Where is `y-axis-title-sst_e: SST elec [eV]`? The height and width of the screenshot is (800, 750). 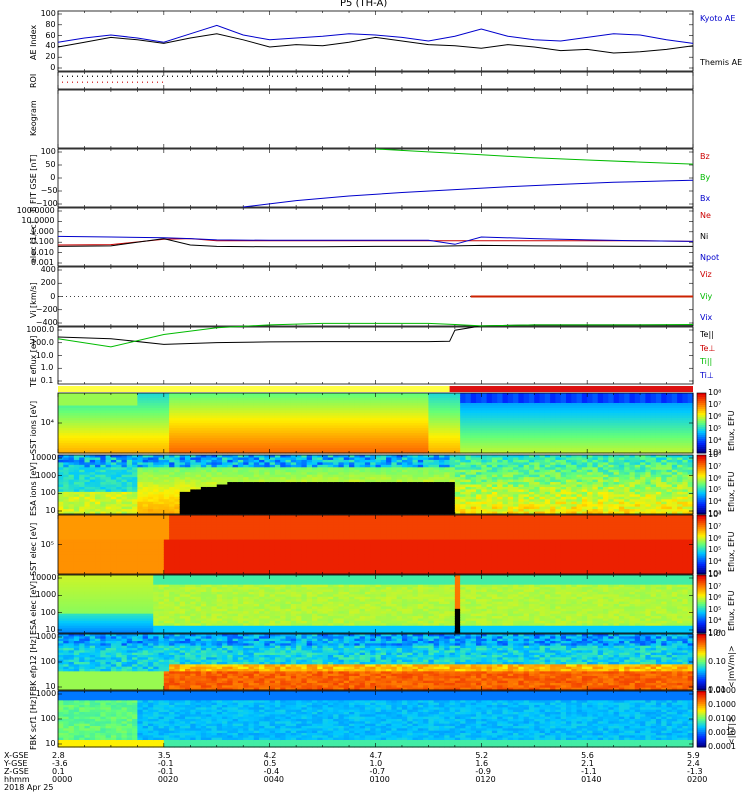 y-axis-title-sst_e: SST elec [eV] is located at coordinates (34, 548).